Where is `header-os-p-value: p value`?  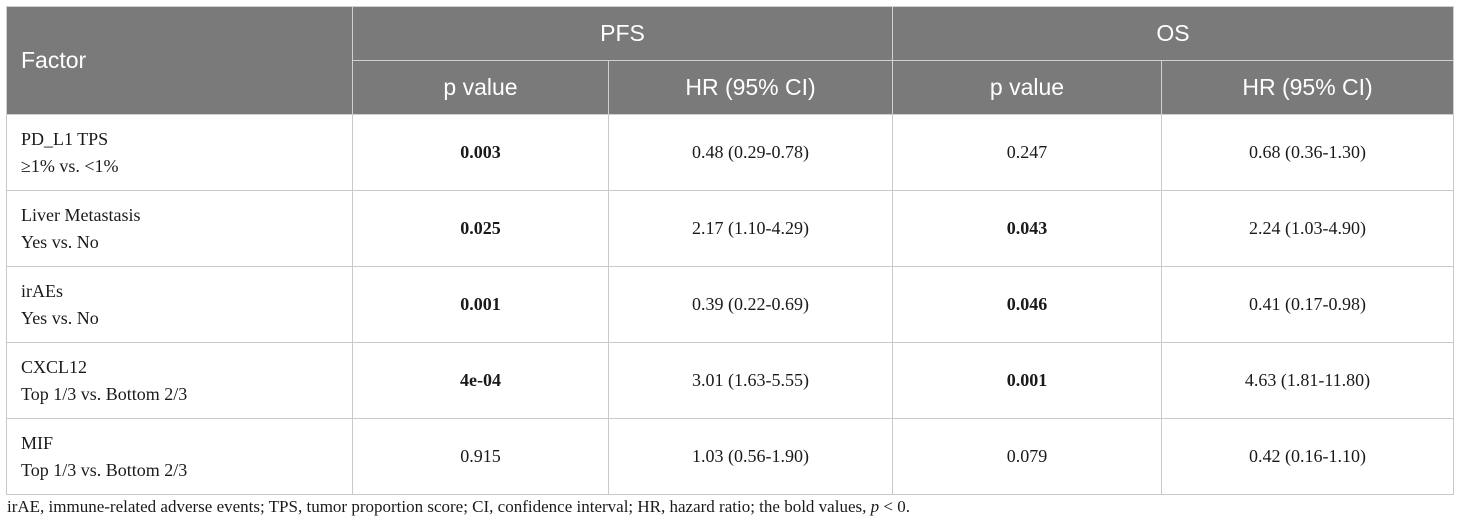
header-os-p-value: p value is located at coordinates (1027, 87).